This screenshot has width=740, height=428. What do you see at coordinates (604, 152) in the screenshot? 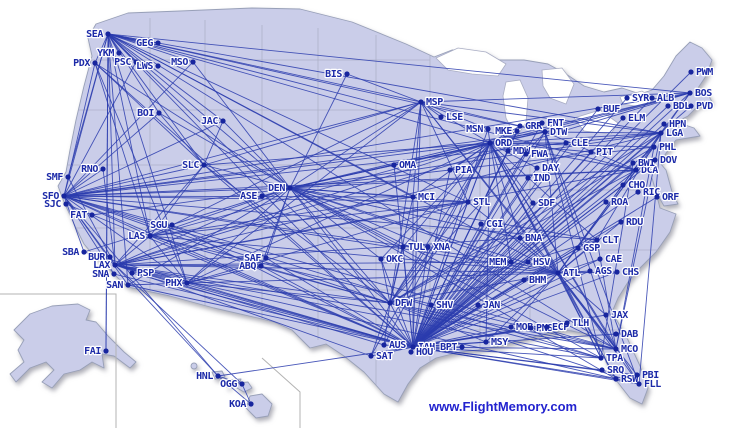
I see `airport-label-PIT: PIT` at bounding box center [604, 152].